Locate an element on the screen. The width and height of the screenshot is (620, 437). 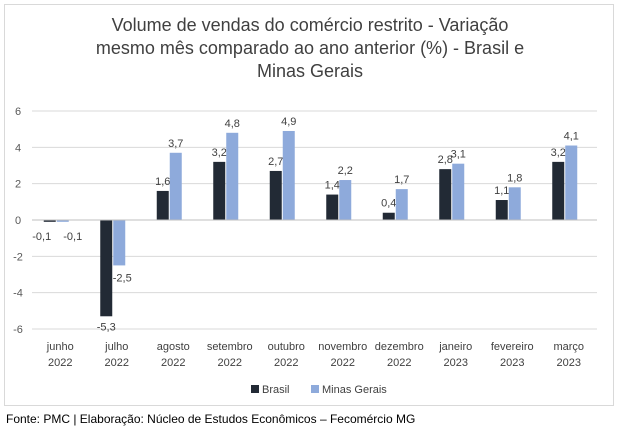
legend-label: Minas Gerais is located at coordinates (354, 390).